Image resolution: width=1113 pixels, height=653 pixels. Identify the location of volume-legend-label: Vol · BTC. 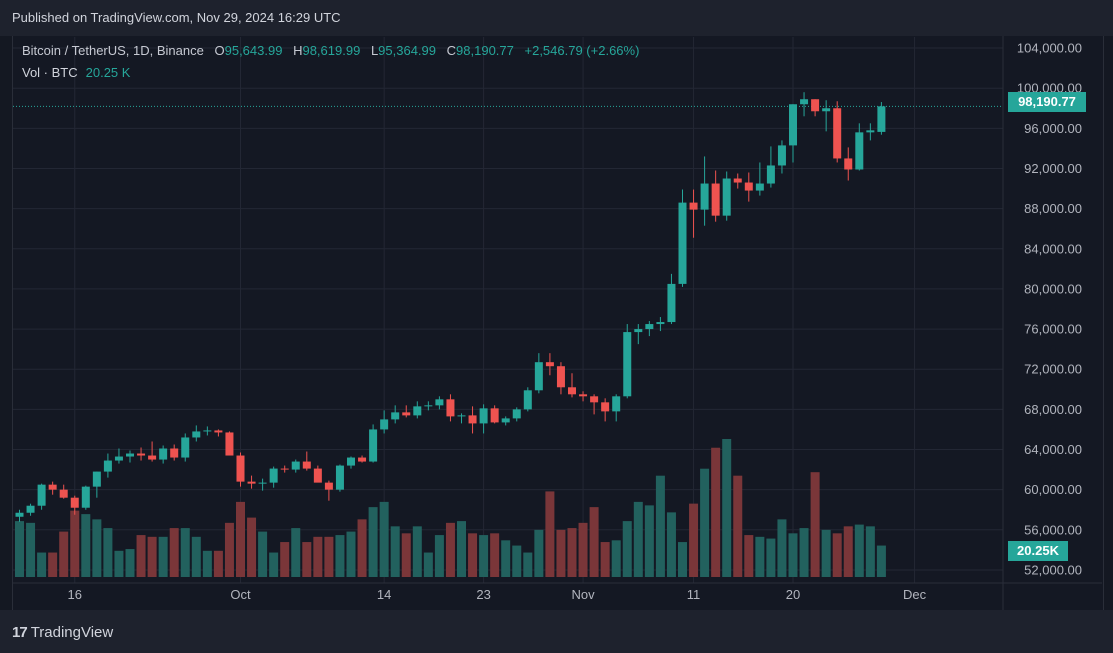
(50, 72).